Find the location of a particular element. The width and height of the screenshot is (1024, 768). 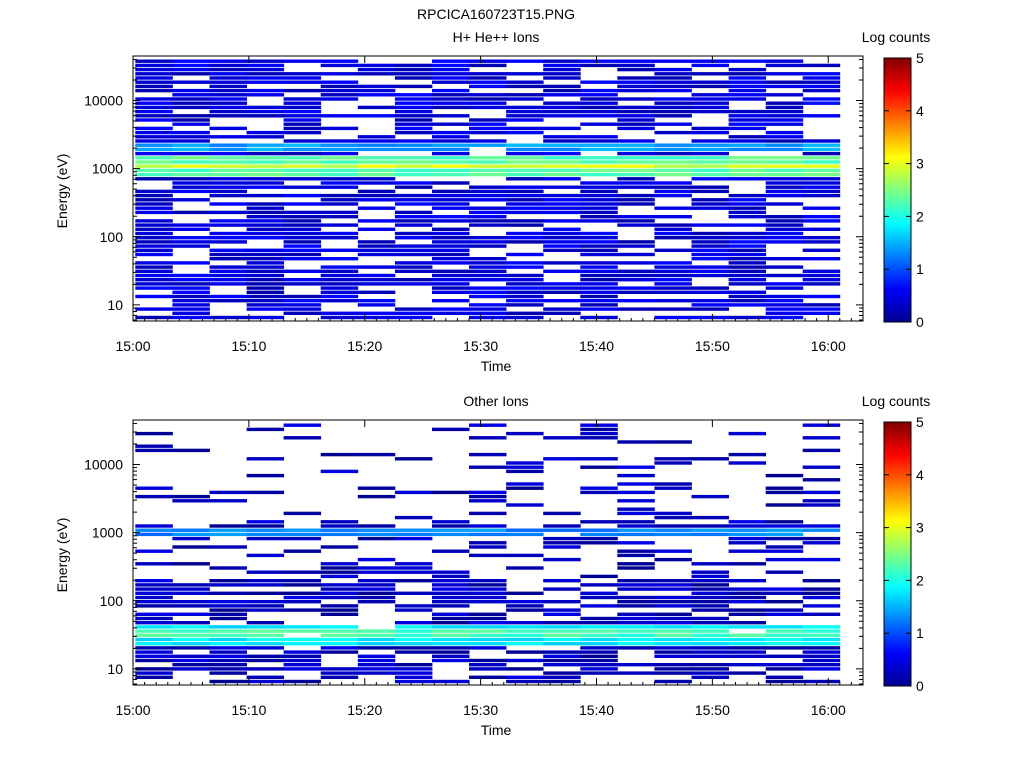

x-axis-label: Time is located at coordinates (496, 366).